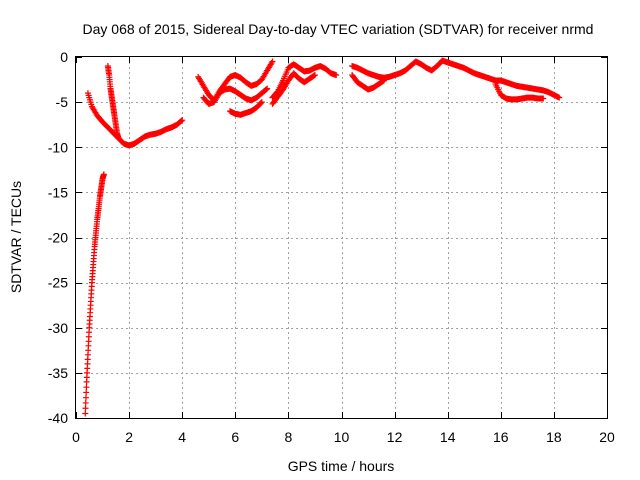 This screenshot has height=480, width=640. Describe the element at coordinates (554, 437) in the screenshot. I see `x-tick-label: 18` at that location.